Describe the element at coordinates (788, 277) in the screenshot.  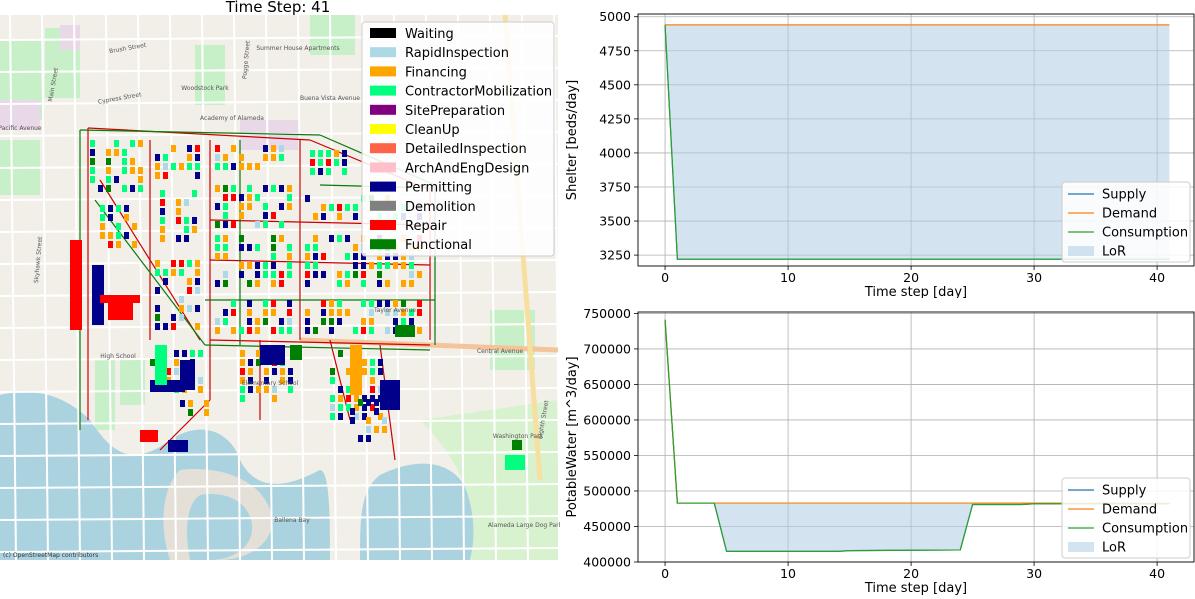
I see `x-tick-label: 10` at that location.